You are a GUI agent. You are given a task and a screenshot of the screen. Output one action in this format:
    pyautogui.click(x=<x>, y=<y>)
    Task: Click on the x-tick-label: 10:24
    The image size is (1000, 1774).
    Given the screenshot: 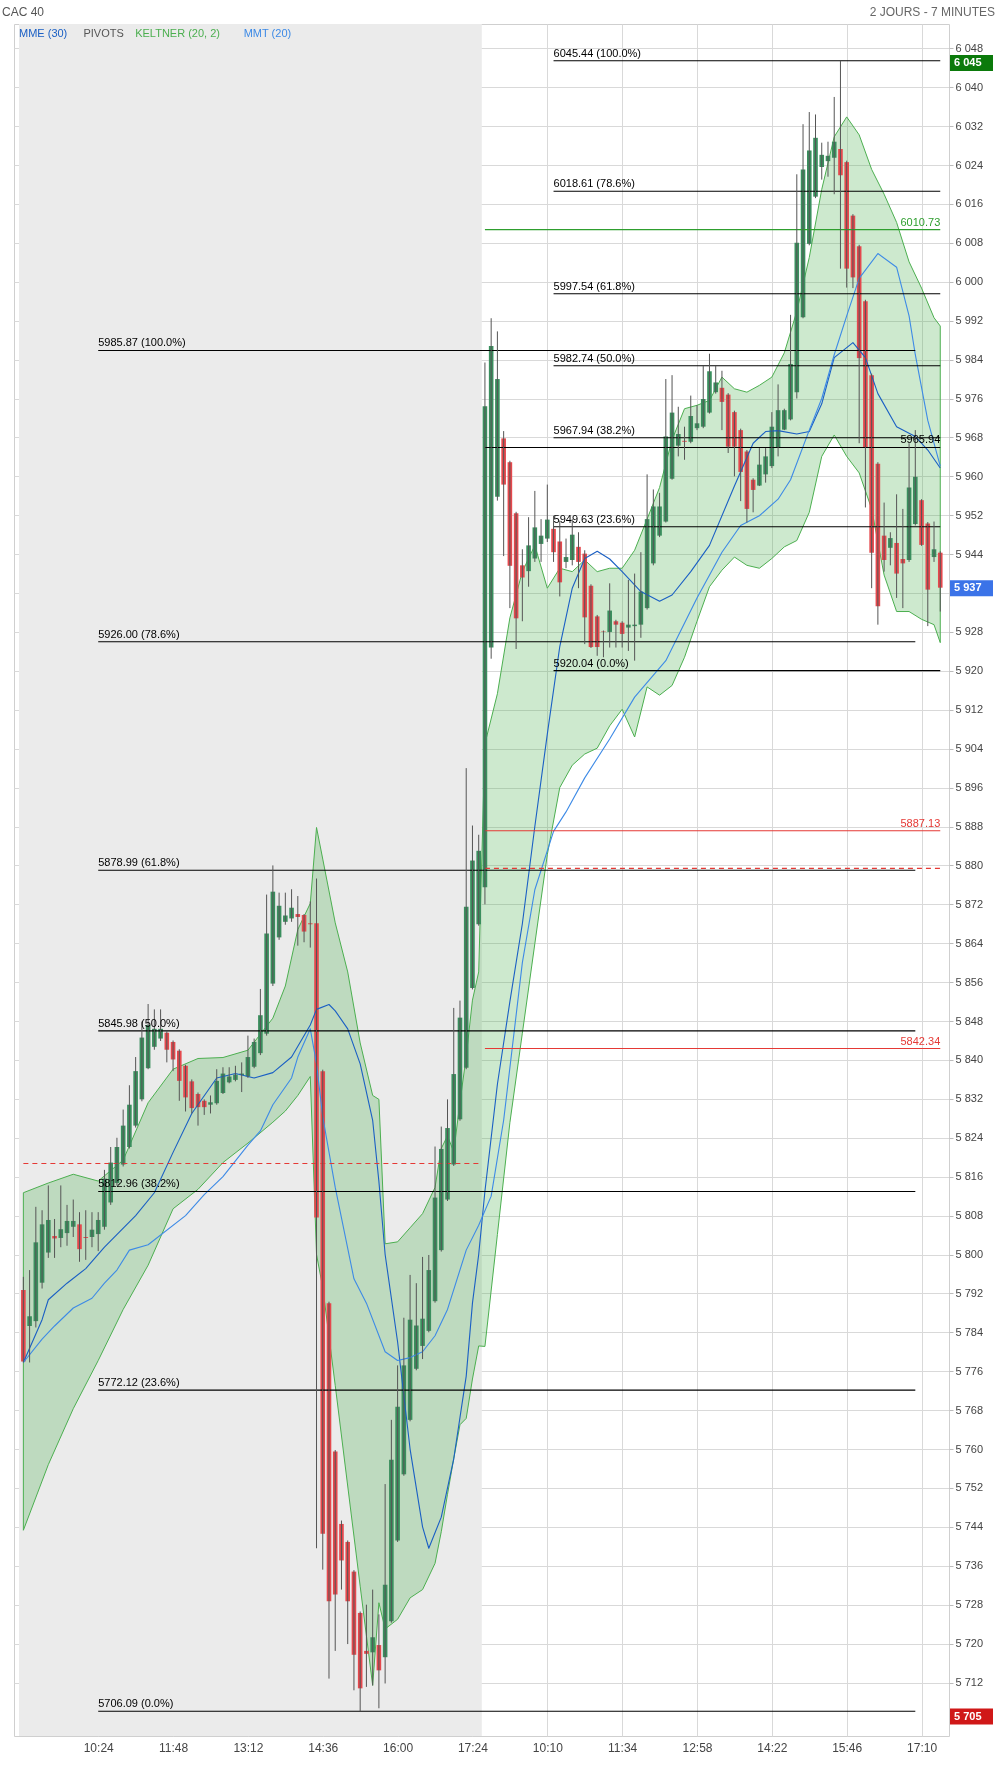 What is the action you would take?
    pyautogui.click(x=99, y=1747)
    